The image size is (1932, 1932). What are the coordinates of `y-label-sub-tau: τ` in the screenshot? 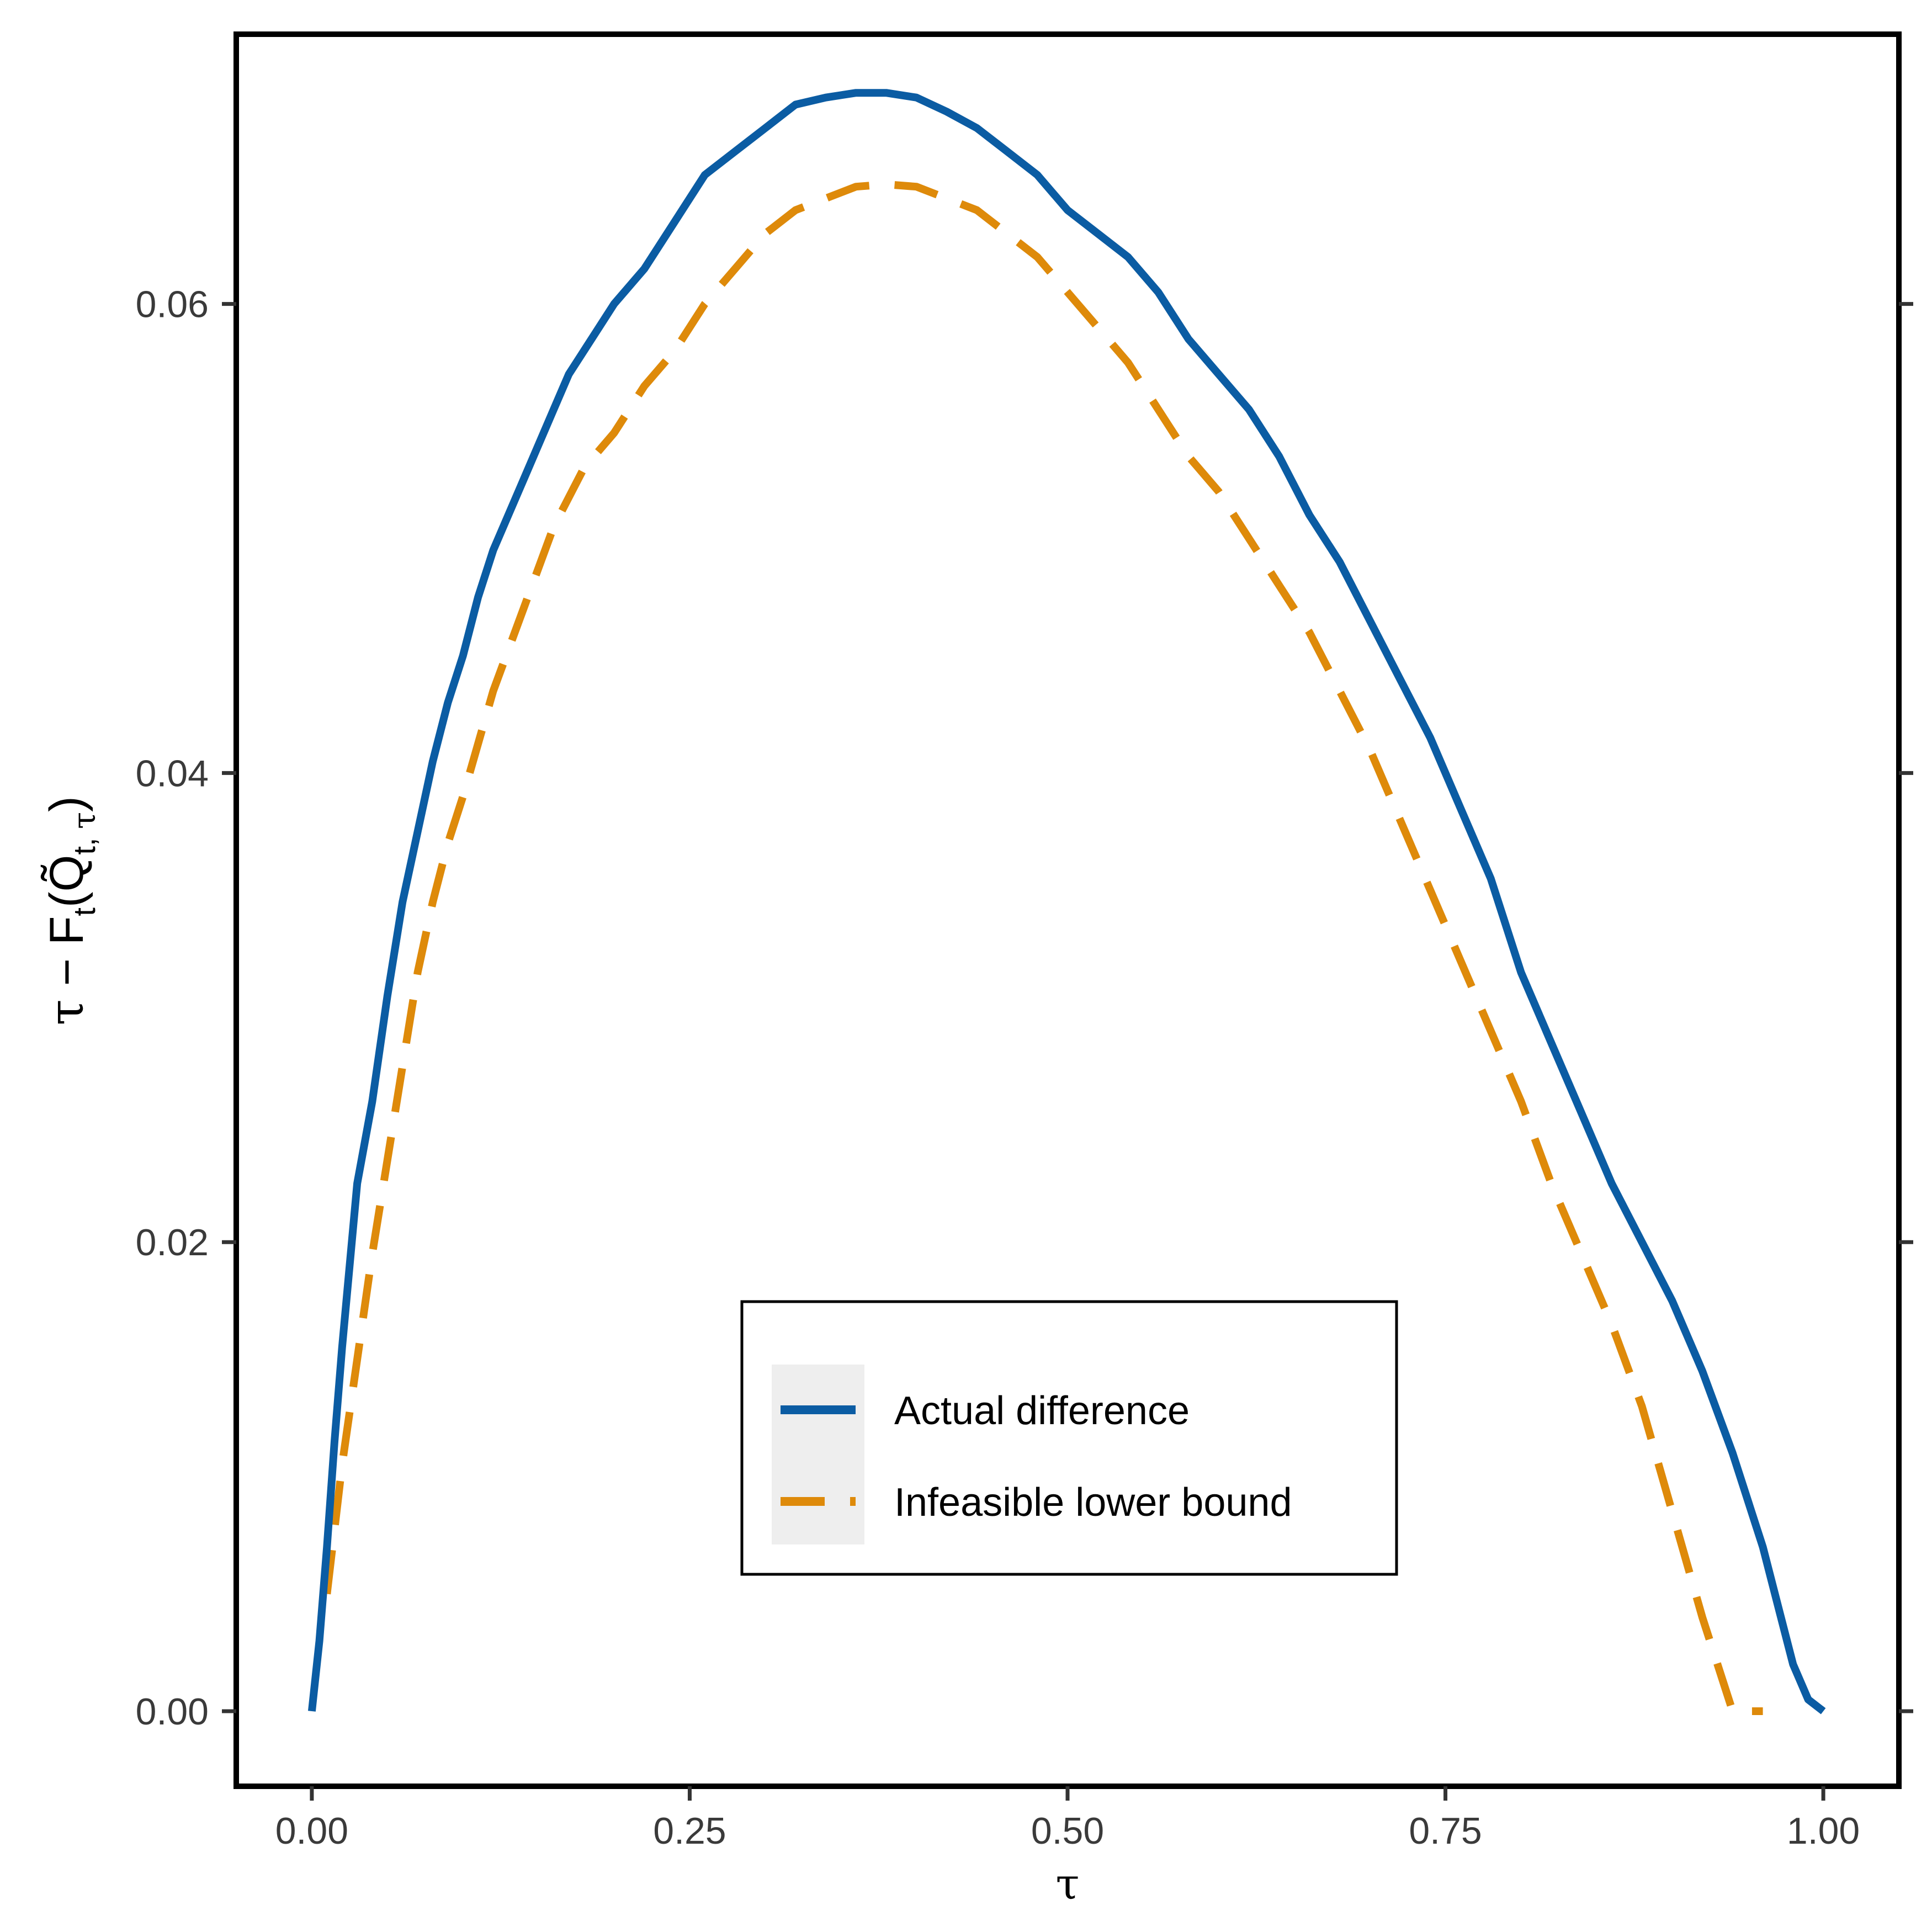 It's located at (85, 821).